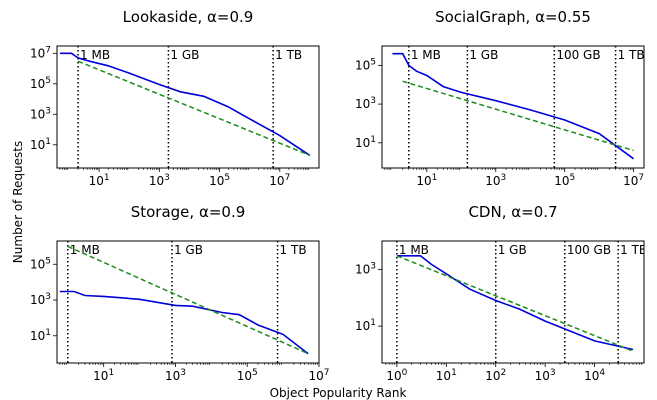 This screenshot has width=657, height=400. What do you see at coordinates (513, 17) in the screenshot?
I see `panel-title: SocialGraph, α=0.55` at bounding box center [513, 17].